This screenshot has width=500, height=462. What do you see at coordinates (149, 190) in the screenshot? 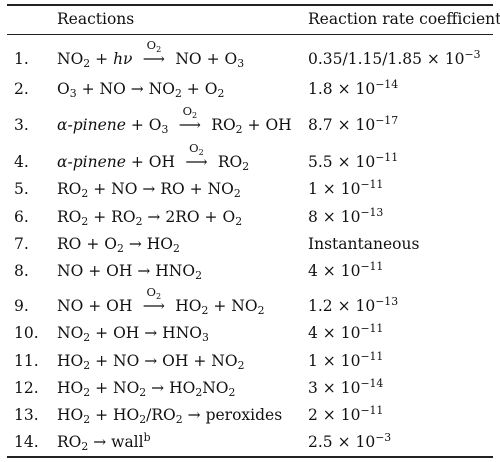
I see `row-5-reaction: RO2 + NO → RO + NO2` at bounding box center [149, 190].